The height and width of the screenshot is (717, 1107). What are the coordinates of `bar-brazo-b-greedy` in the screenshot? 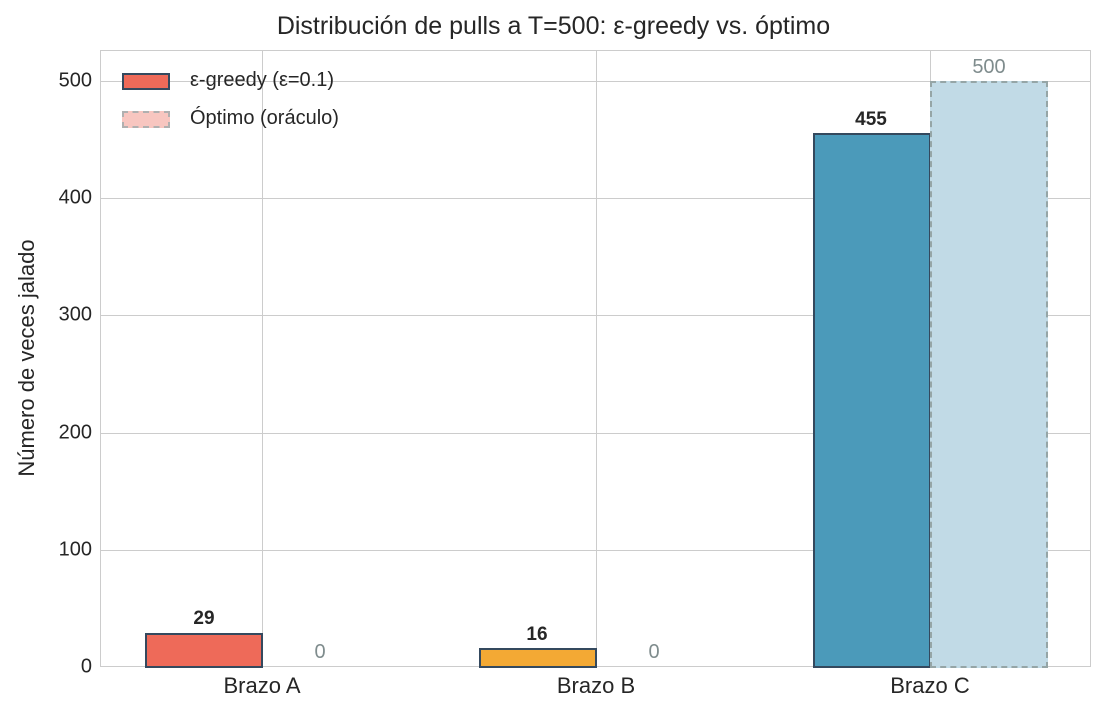 It's located at (538, 658).